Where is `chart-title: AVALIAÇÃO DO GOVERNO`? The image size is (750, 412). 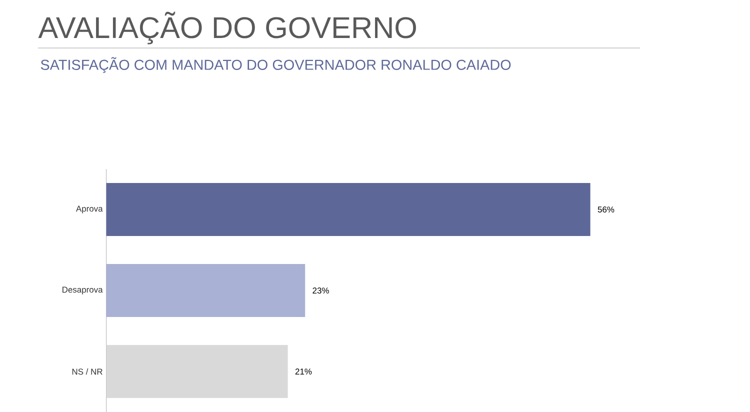 chart-title: AVALIAÇÃO DO GOVERNO is located at coordinates (227, 28).